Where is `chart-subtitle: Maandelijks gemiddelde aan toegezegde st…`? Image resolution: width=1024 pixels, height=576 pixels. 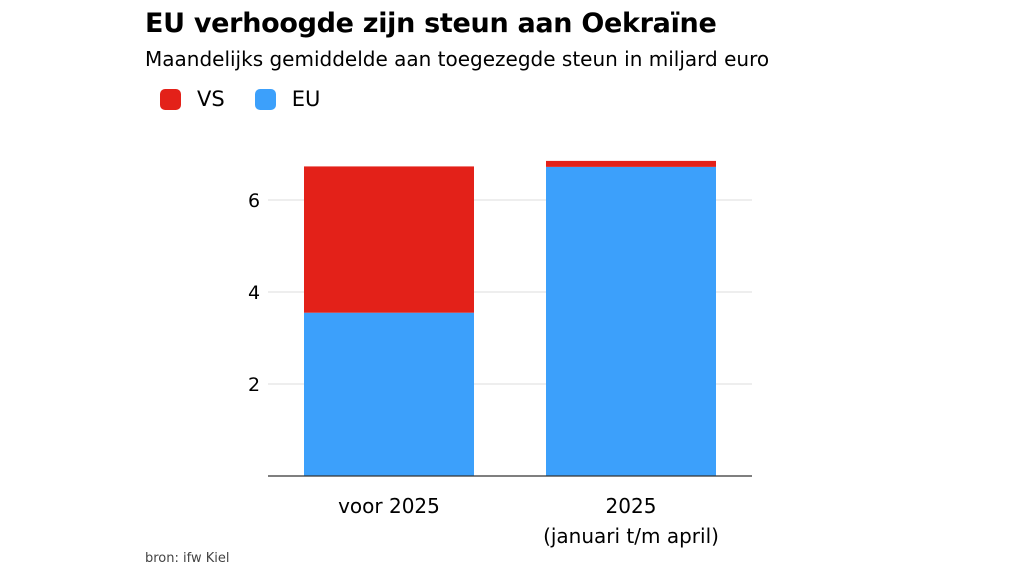
chart-subtitle: Maandelijks gemiddelde aan toegezegde st… is located at coordinates (457, 59).